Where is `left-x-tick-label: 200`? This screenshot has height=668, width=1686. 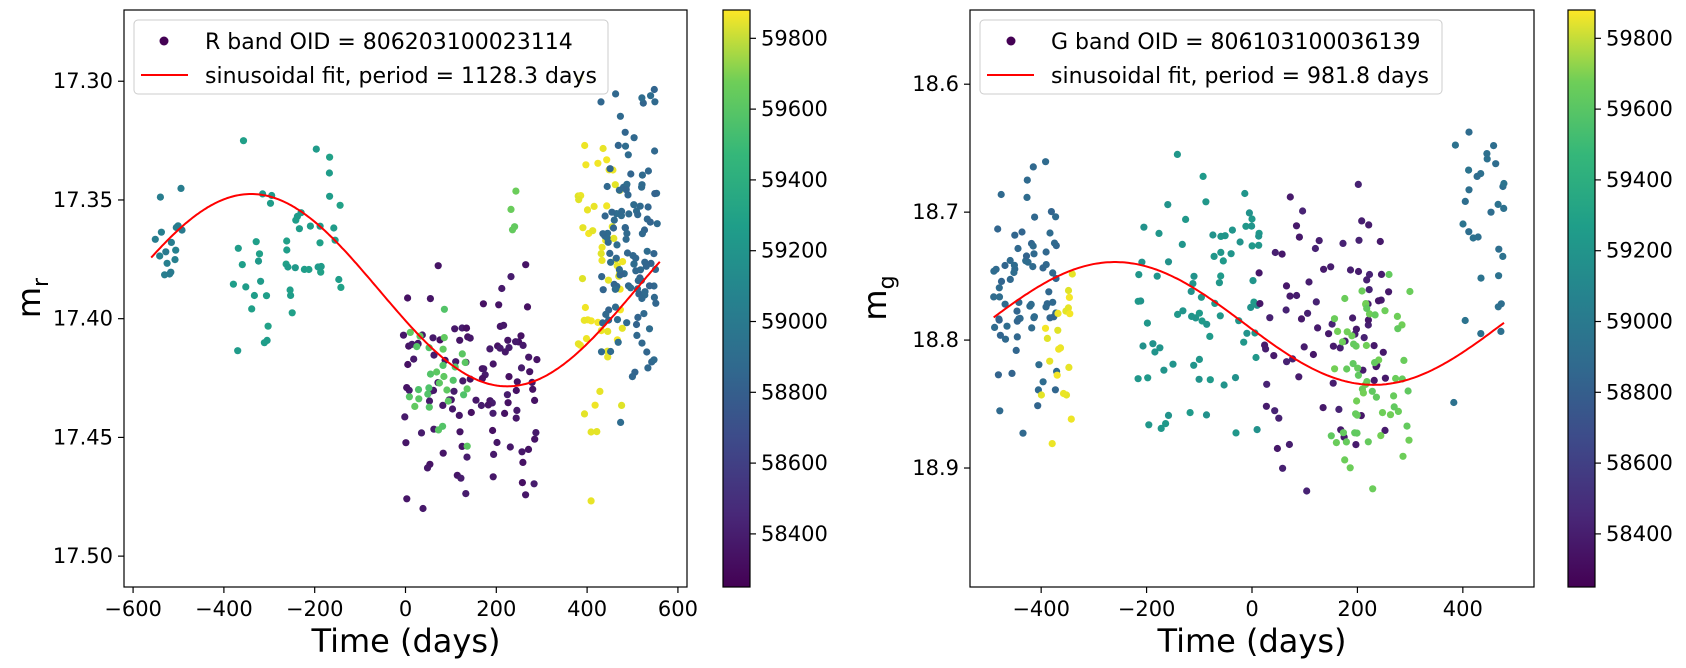 left-x-tick-label: 200 is located at coordinates (496, 609).